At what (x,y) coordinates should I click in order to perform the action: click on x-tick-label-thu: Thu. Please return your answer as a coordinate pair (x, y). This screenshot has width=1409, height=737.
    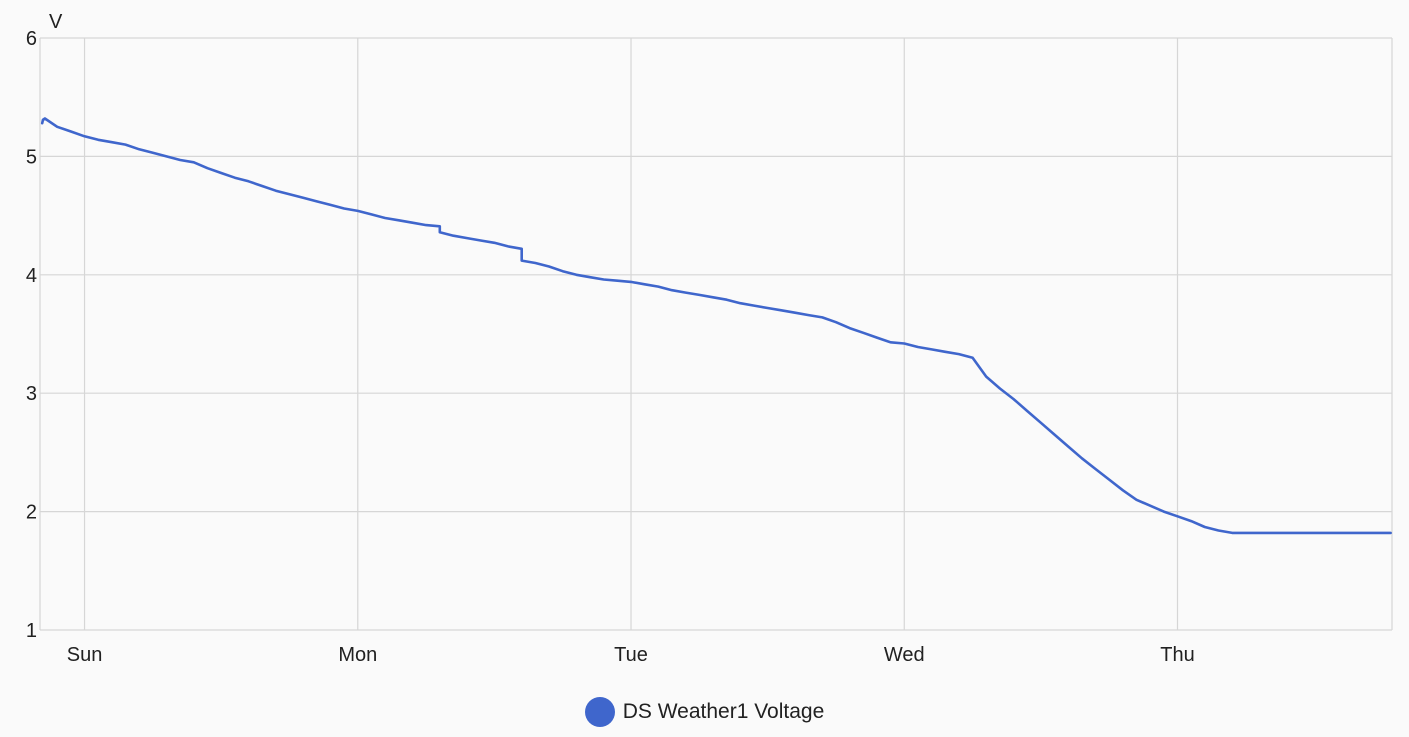
    Looking at the image, I should click on (1177, 655).